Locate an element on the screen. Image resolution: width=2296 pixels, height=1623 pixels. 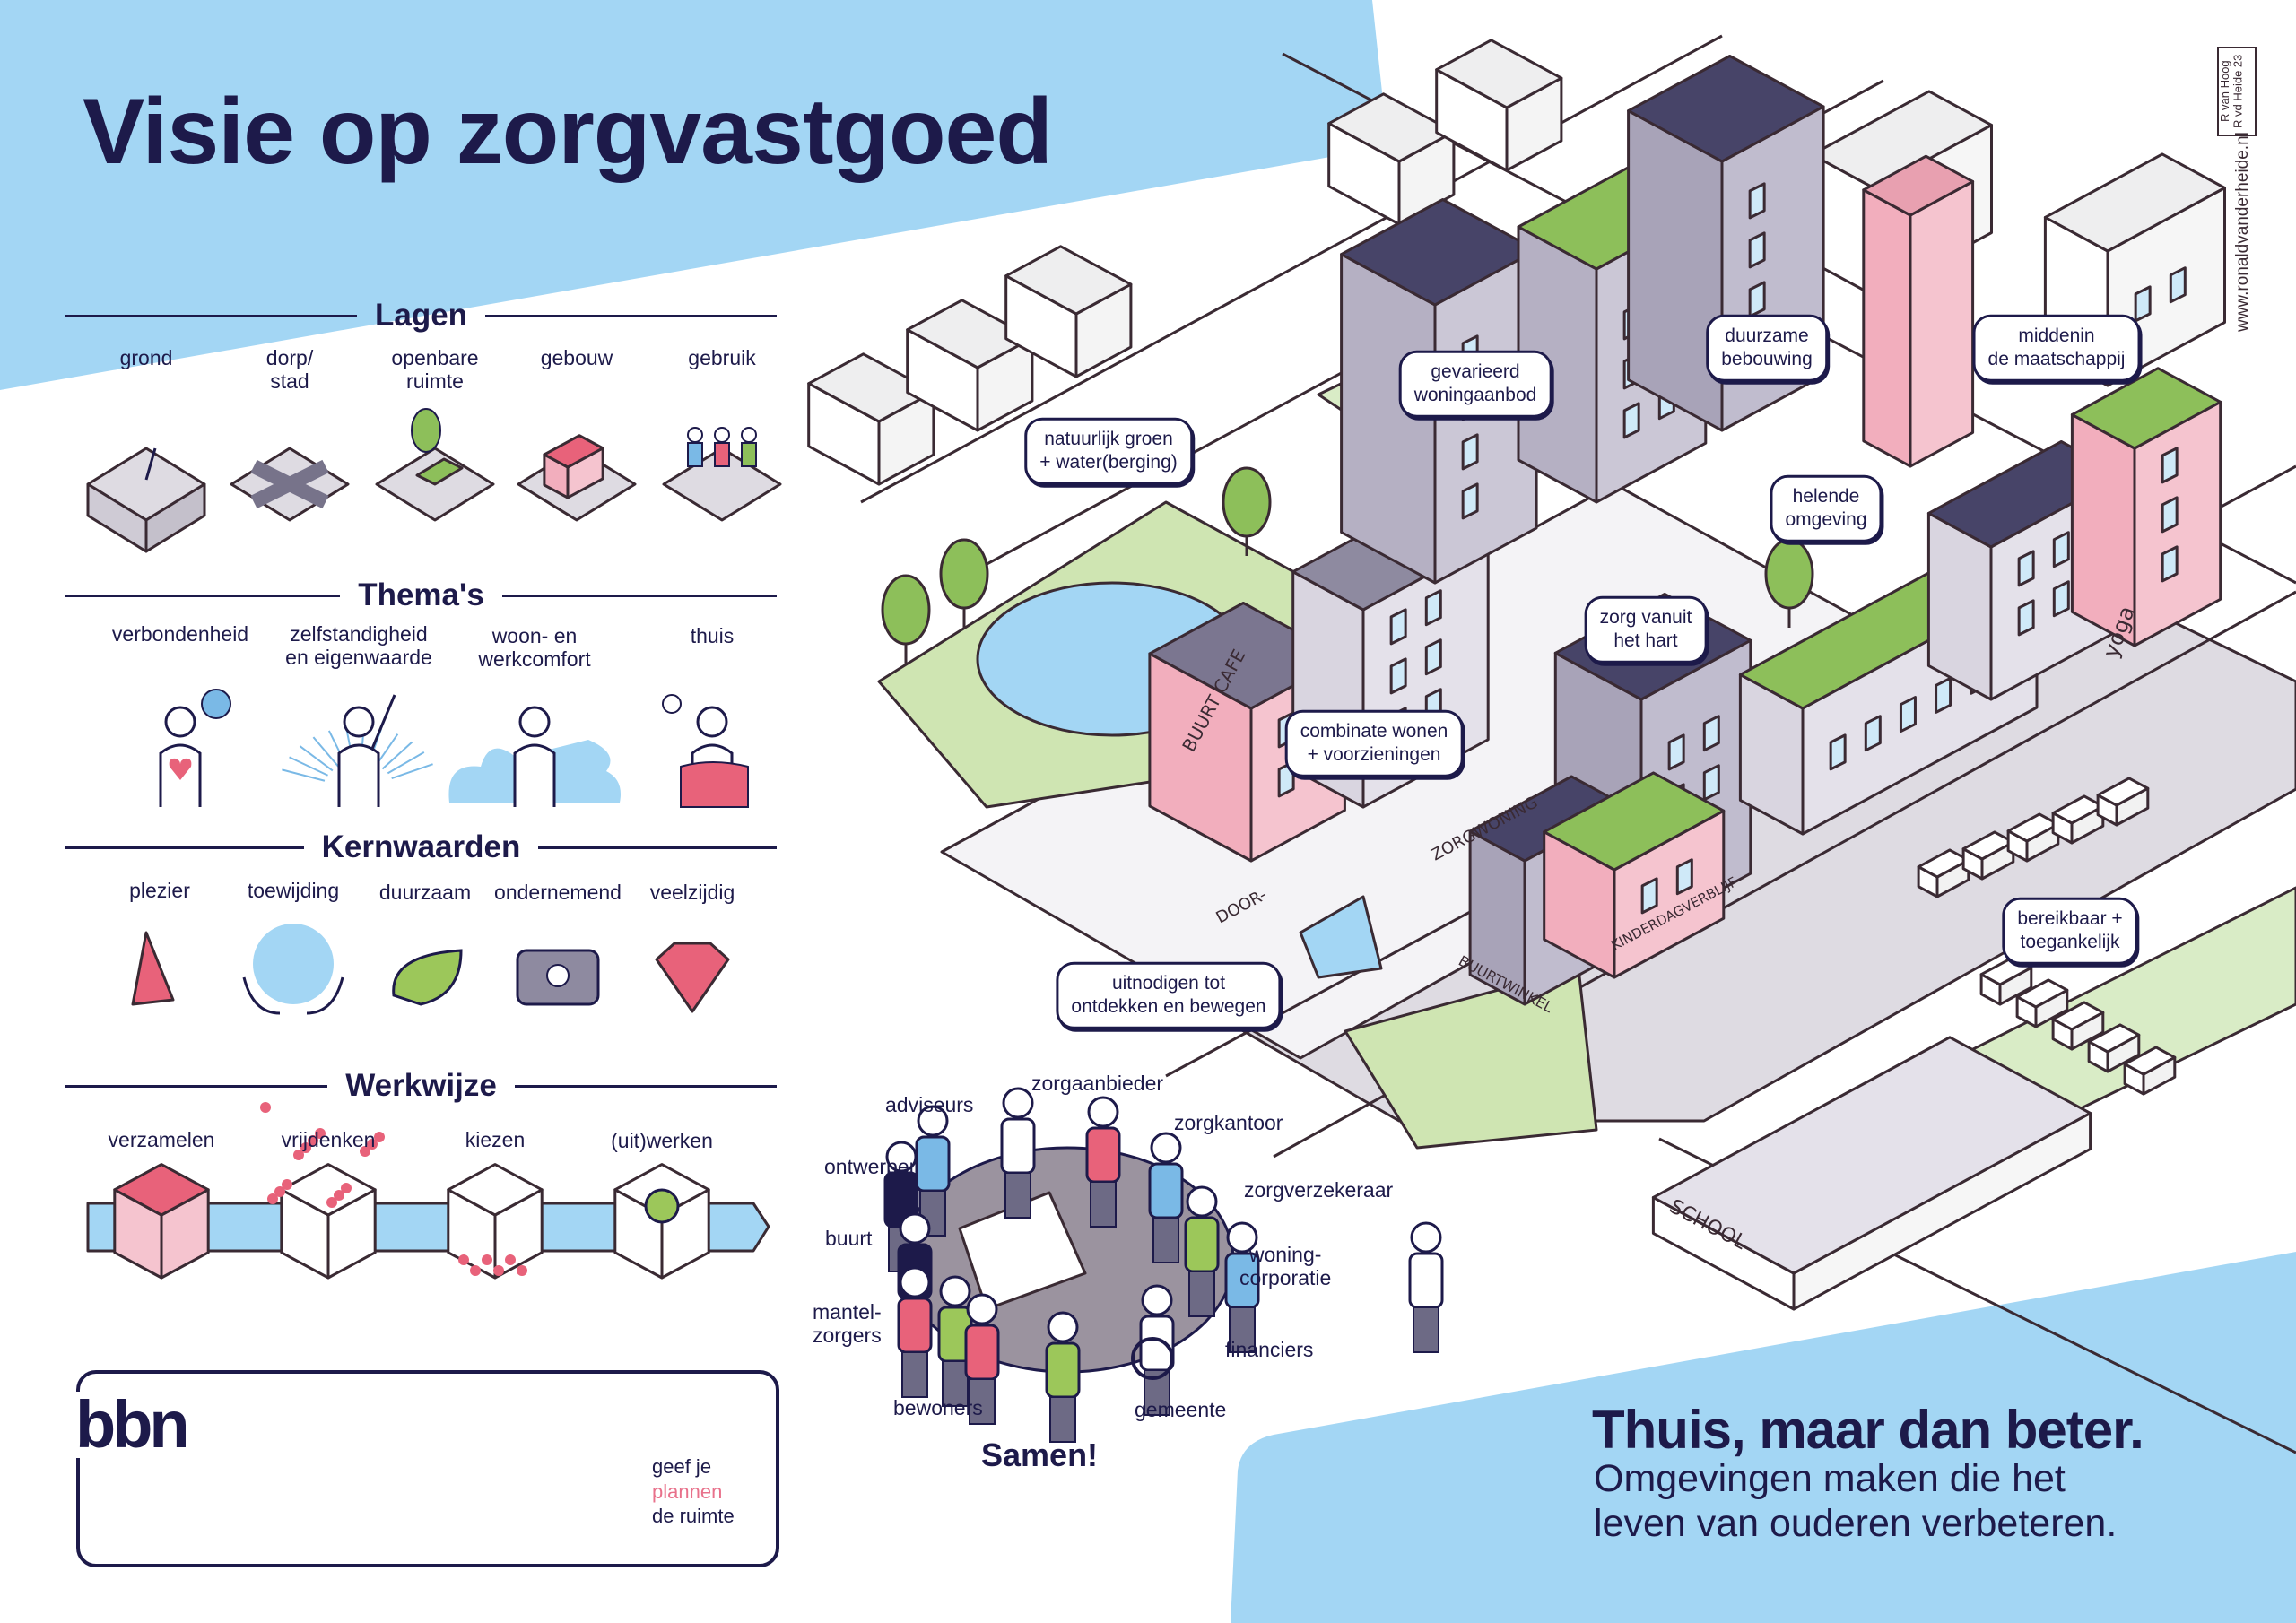
stakeholder-label: woning- corporatie is located at coordinates (1285, 1266).